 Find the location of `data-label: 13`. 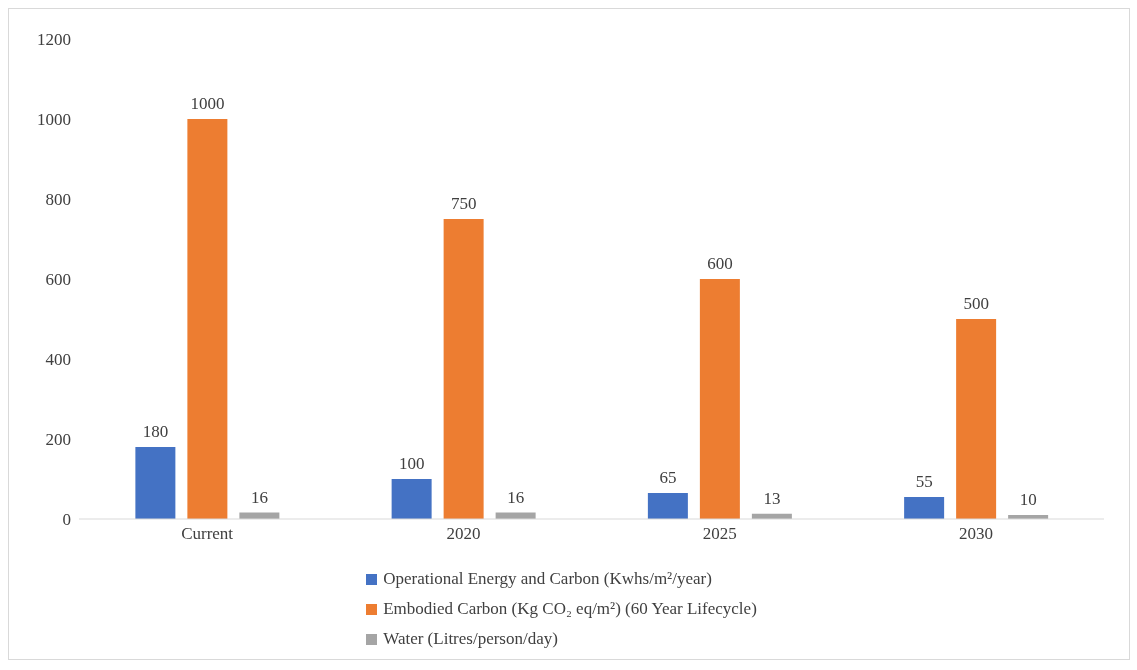

data-label: 13 is located at coordinates (772, 498).